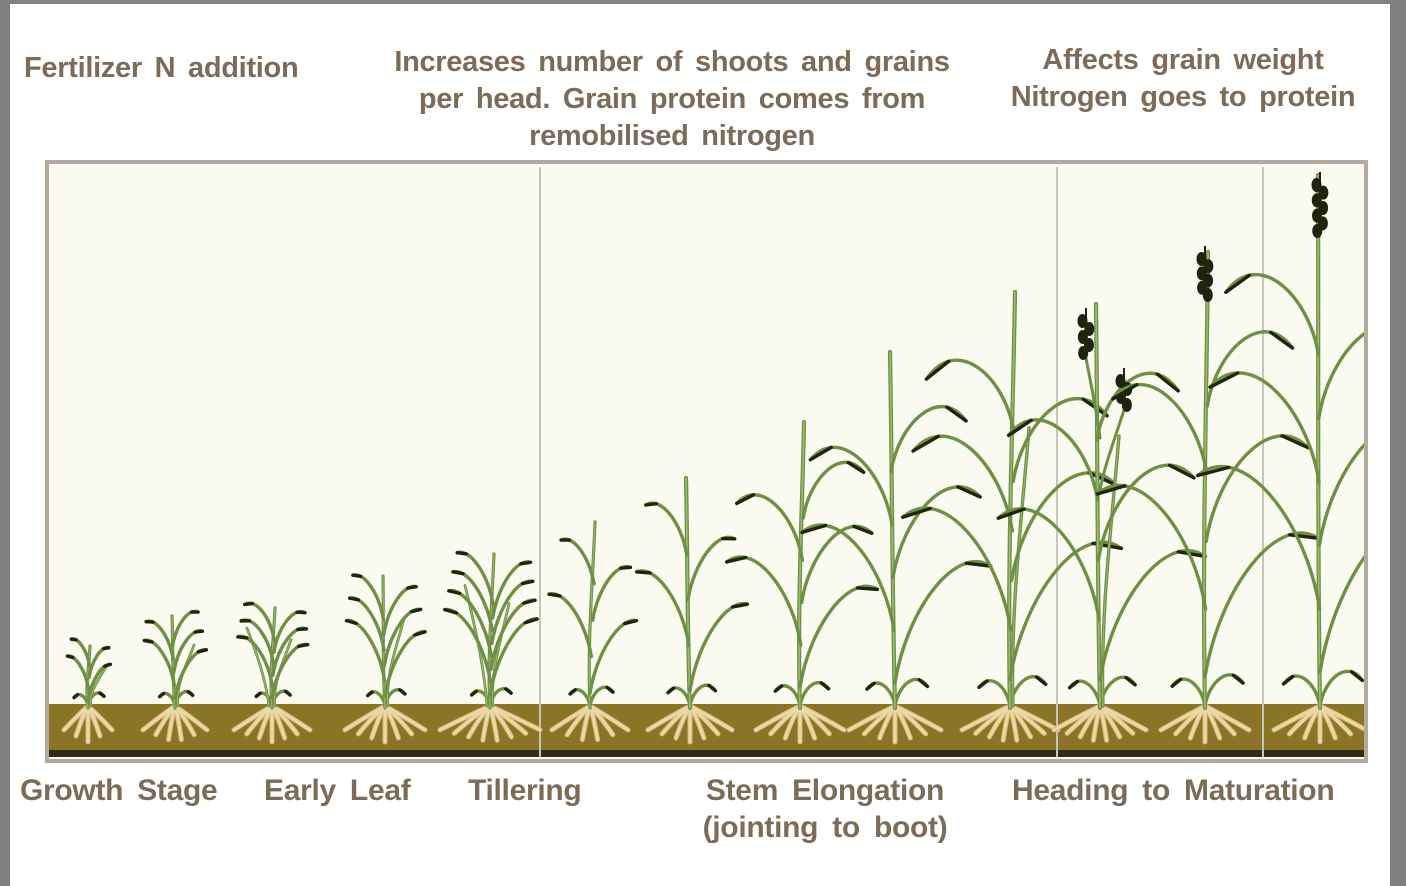 This screenshot has width=1406, height=886. What do you see at coordinates (825, 827) in the screenshot?
I see `label-stem-elongation-line2: (jointing to boot)` at bounding box center [825, 827].